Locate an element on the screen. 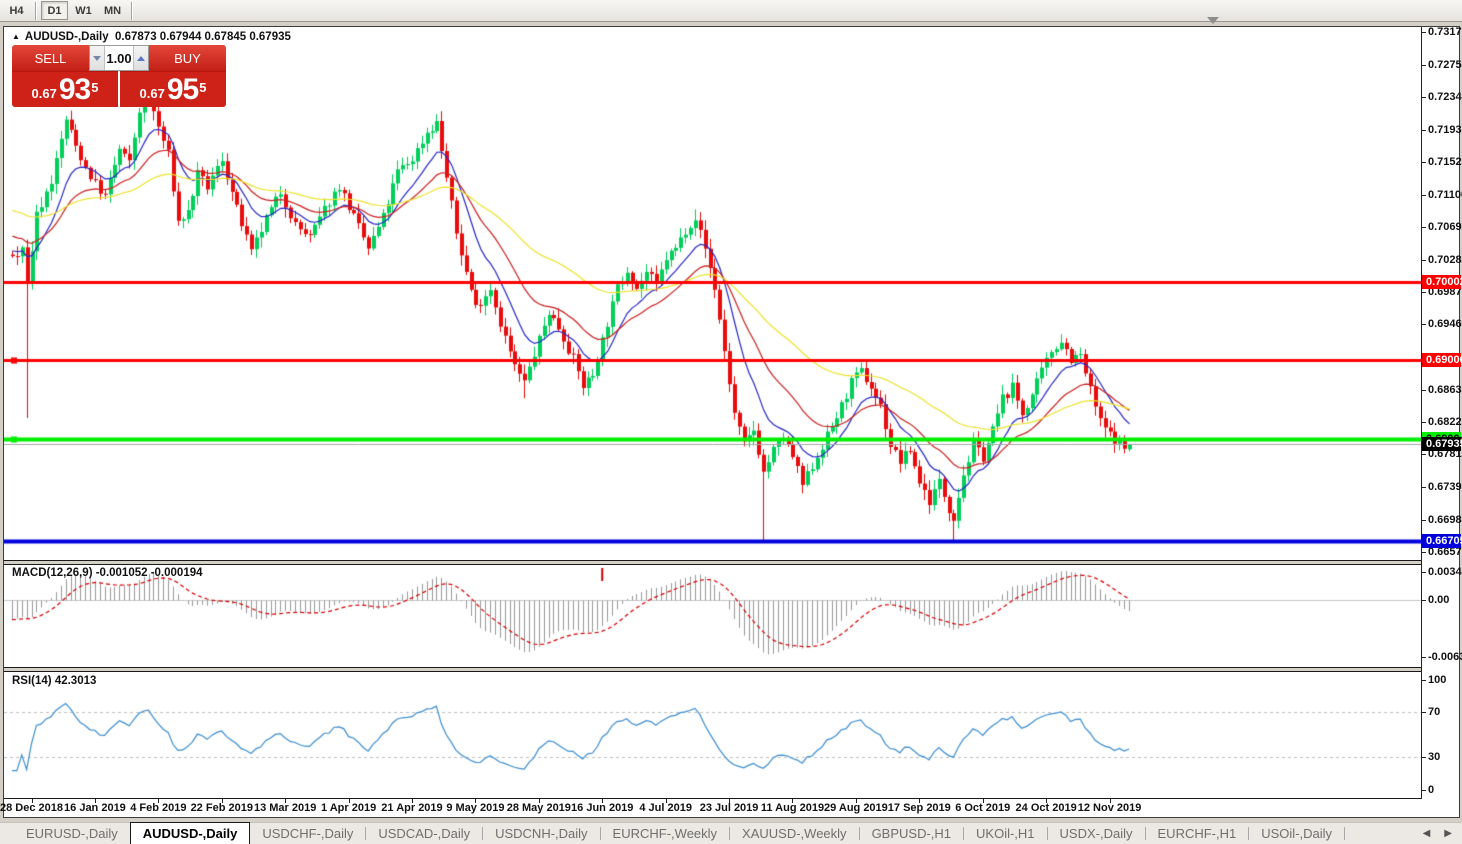 This screenshot has height=844, width=1462. macd-scale-label: 0.00 is located at coordinates (1439, 600).